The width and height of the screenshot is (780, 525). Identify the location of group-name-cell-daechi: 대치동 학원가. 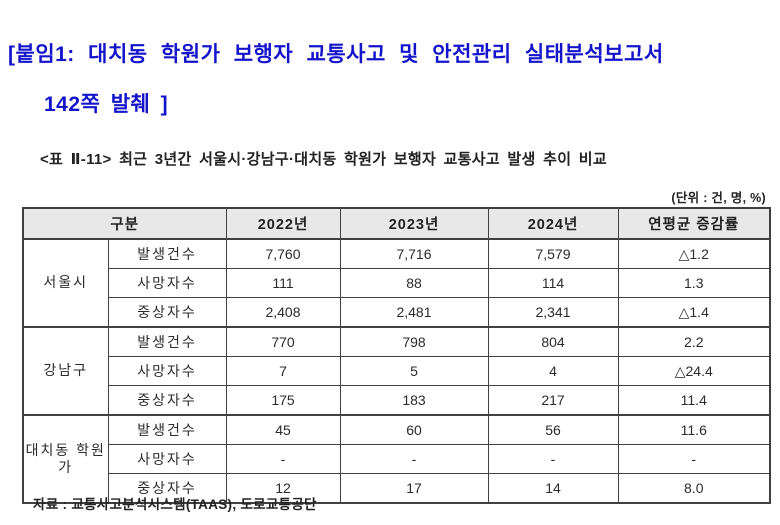
(65, 459).